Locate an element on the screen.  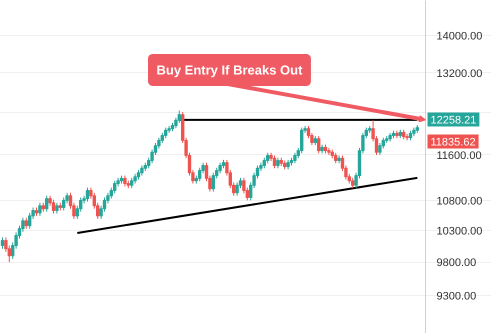
y-tick-label: 9300.00 is located at coordinates (456, 296).